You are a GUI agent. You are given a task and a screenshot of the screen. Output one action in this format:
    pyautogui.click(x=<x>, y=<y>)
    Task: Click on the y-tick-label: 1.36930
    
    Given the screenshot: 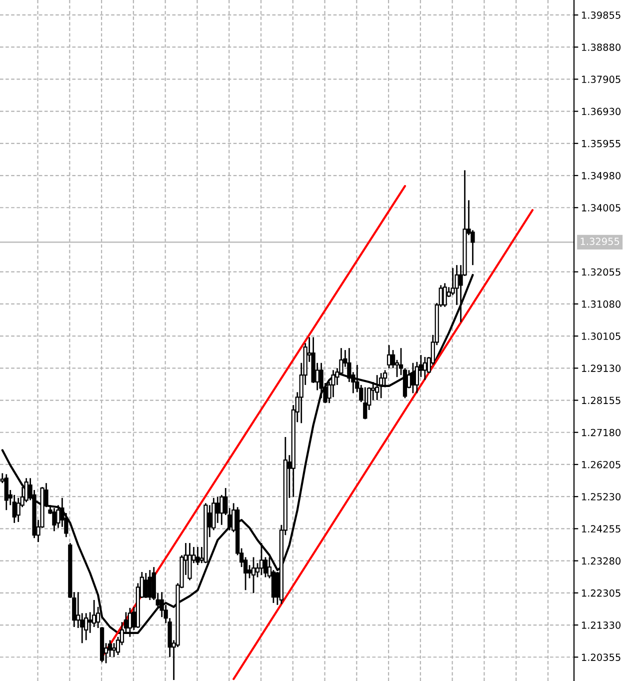 What is the action you would take?
    pyautogui.click(x=601, y=112)
    